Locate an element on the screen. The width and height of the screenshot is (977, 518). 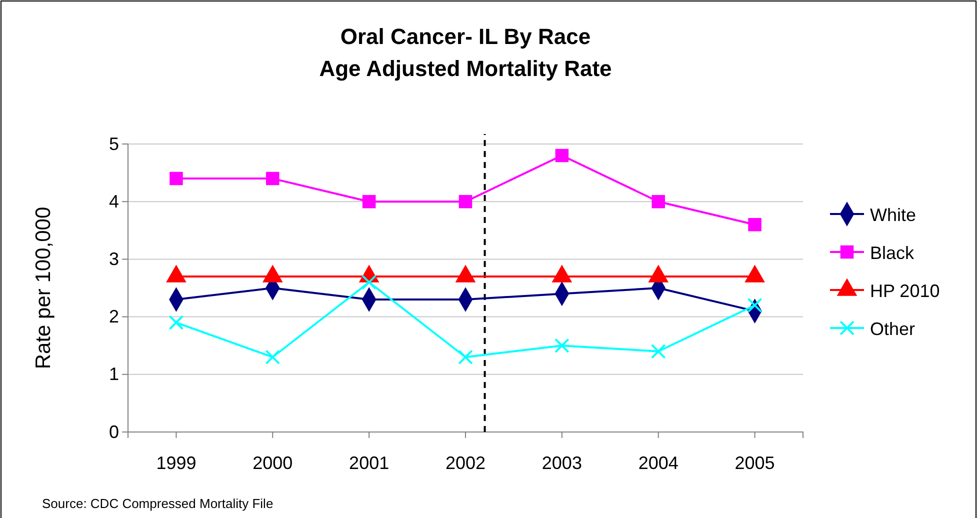
chart-title: Oral Cancer- IL By Race Age Adjusted Mortality Rate is located at coordinates (465, 52).